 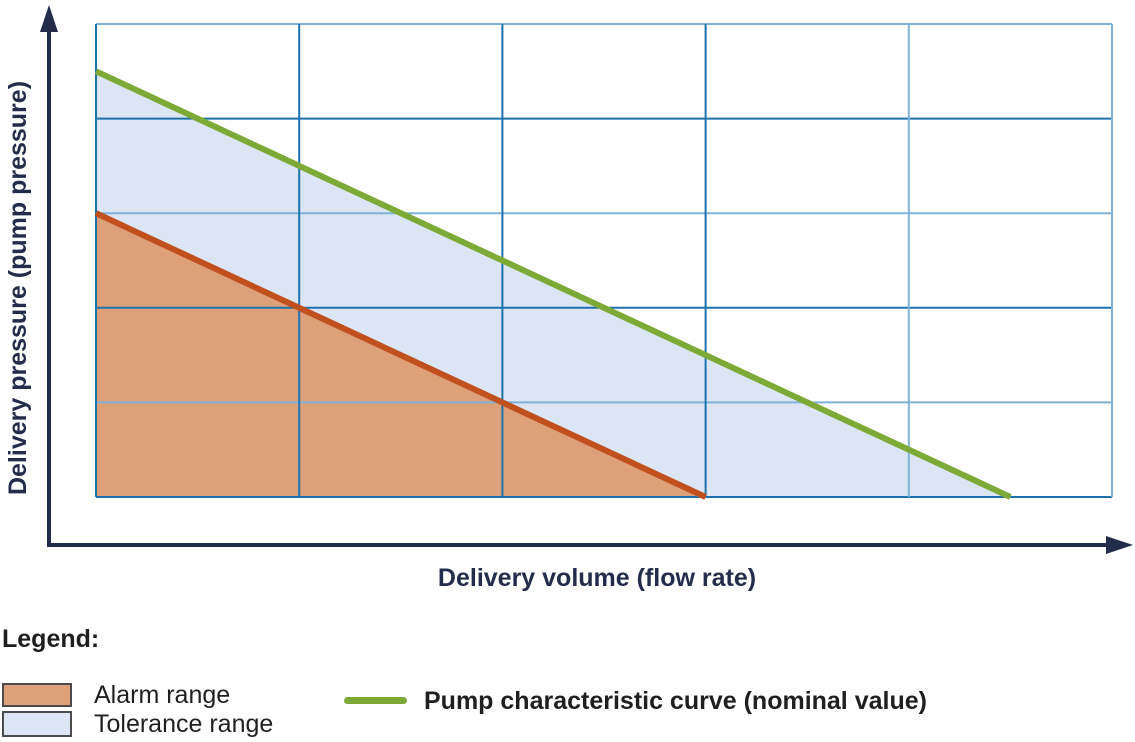 I want to click on y-axis-label: Delivery pressure (pump pressure), so click(x=18, y=288).